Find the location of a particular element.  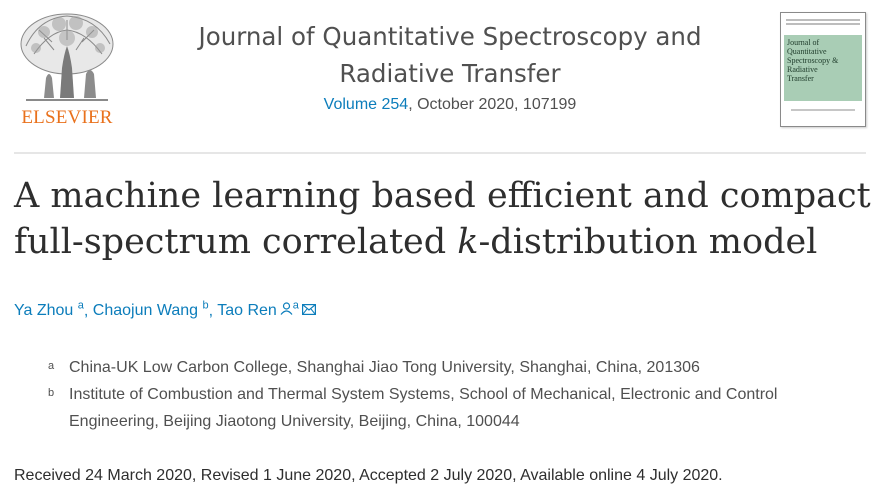

title-line2-end: -distribution model is located at coordinates (648, 242).